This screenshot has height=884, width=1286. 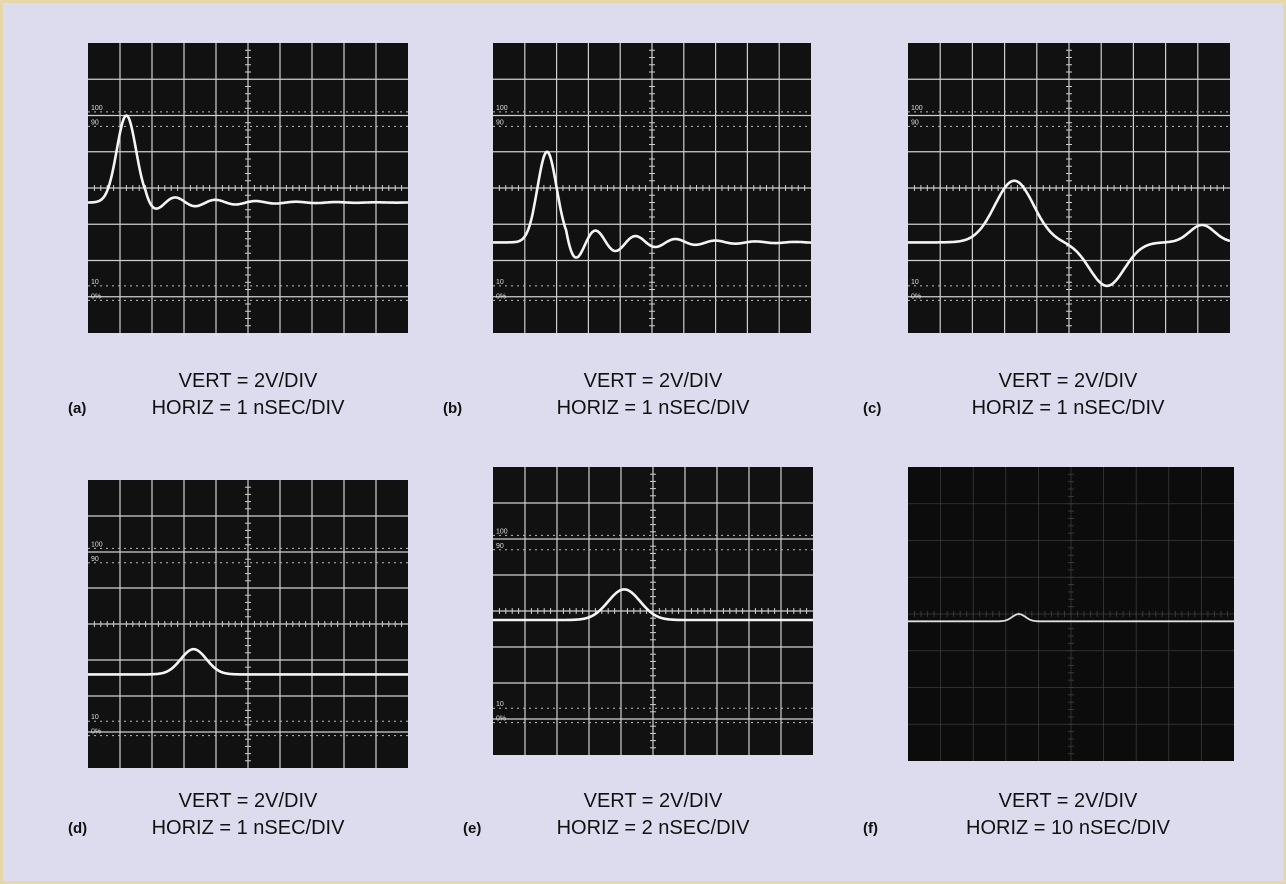 I want to click on caption-horiz: HORIZ = 10 nSEC/DIV, so click(x=1068, y=828).